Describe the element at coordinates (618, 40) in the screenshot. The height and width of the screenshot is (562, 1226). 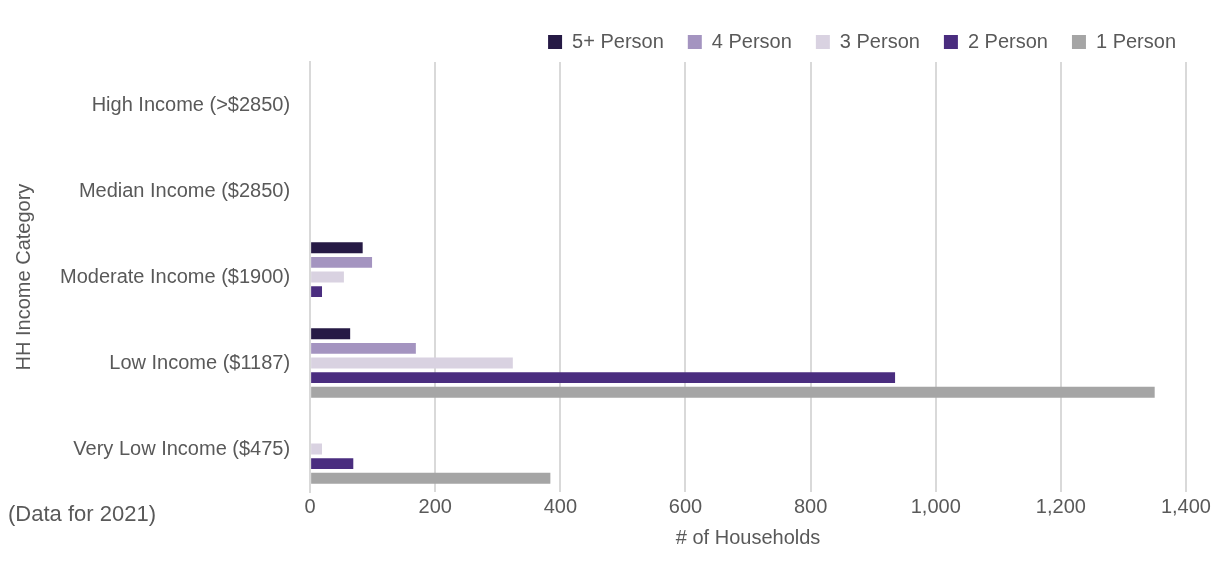
I see `legend-label: 5+ Person` at that location.